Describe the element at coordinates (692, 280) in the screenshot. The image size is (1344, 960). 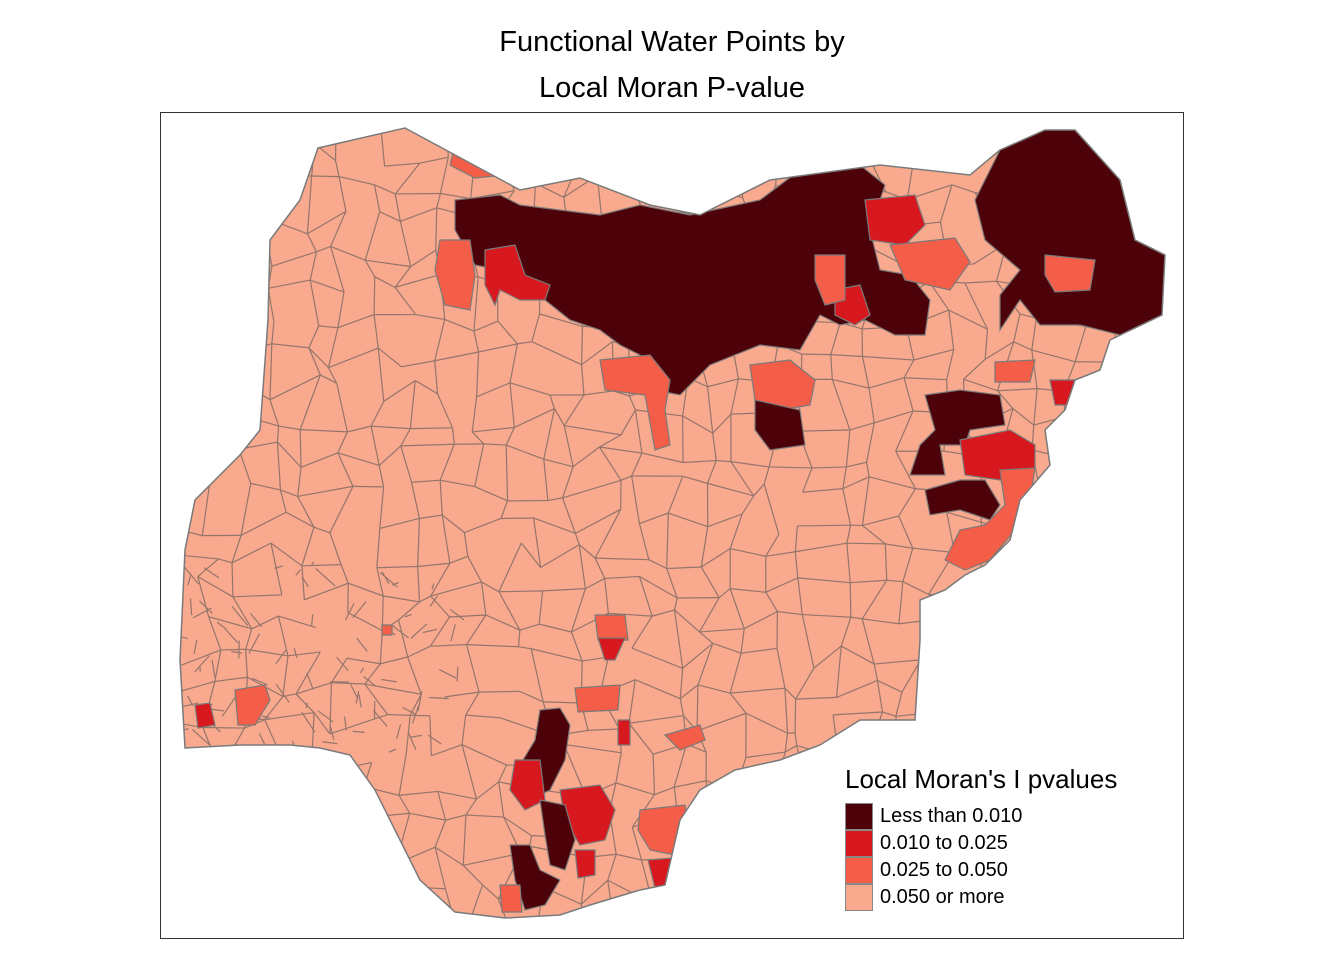
I see `region-north-cluster` at that location.